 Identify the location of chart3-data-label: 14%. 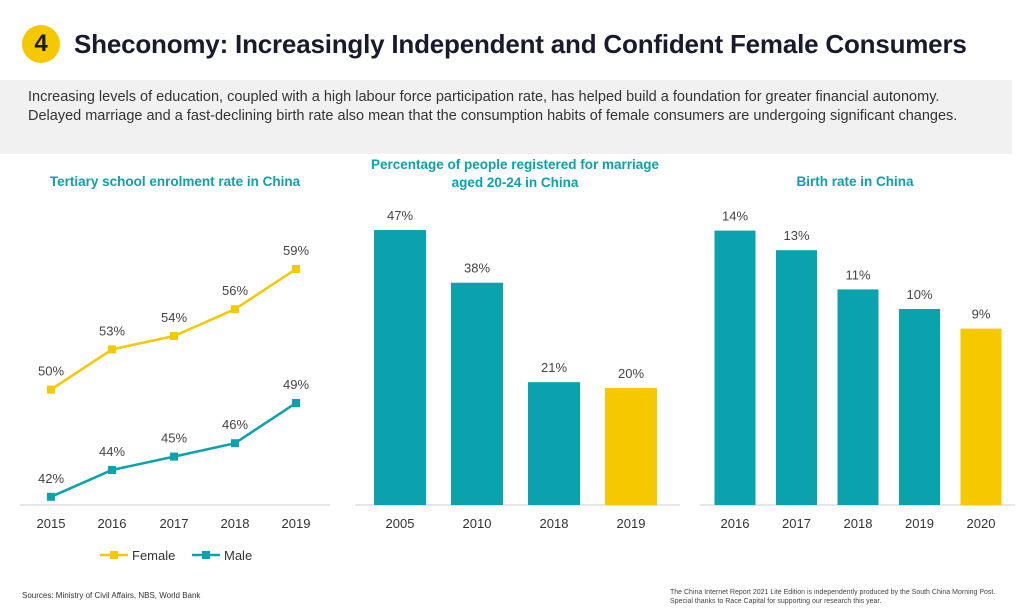
(735, 216).